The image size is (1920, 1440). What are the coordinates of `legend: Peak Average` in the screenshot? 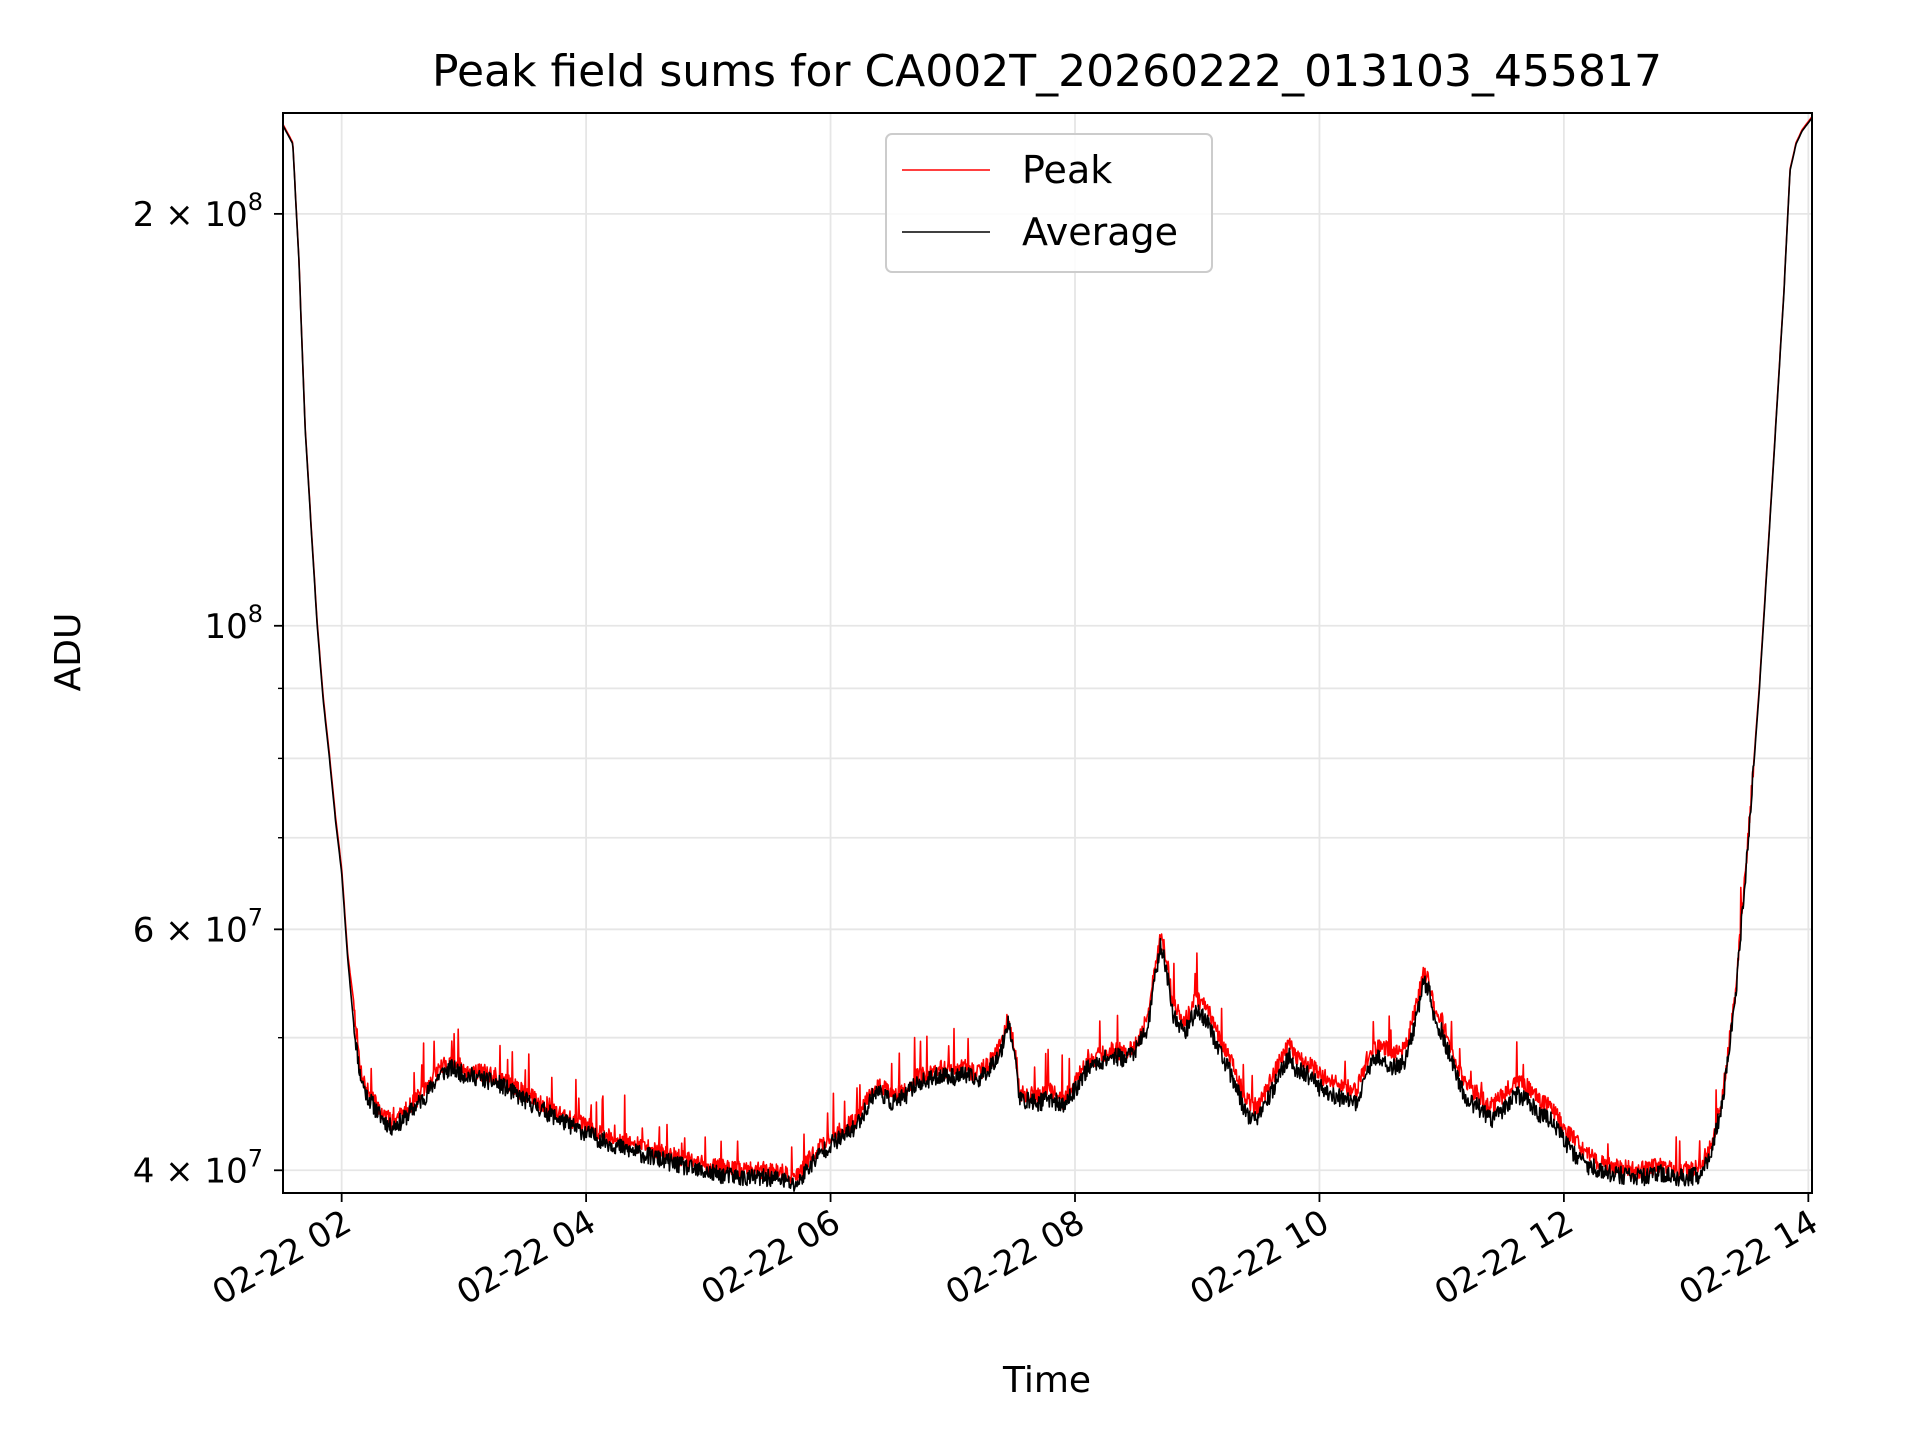 It's located at (1049, 203).